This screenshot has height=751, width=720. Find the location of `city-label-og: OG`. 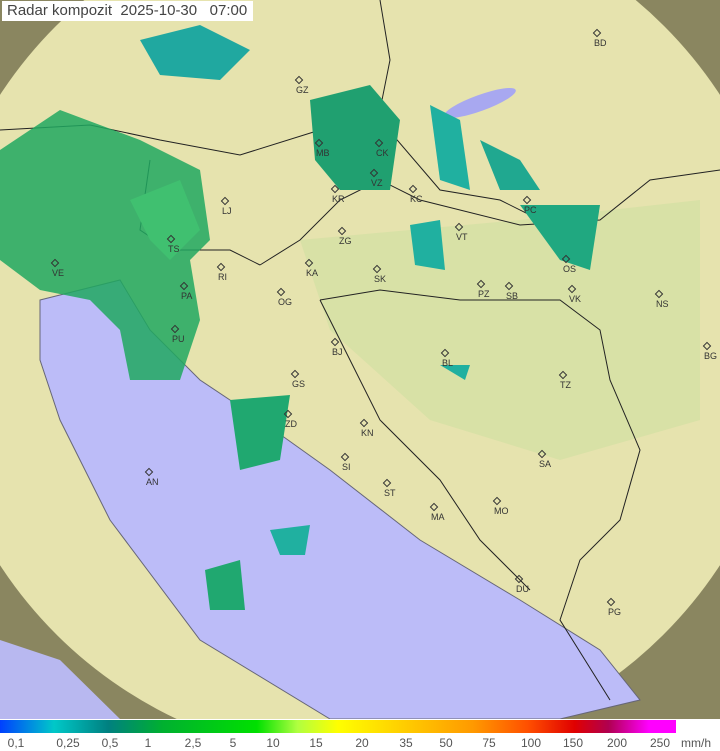

city-label-og: OG is located at coordinates (284, 297).